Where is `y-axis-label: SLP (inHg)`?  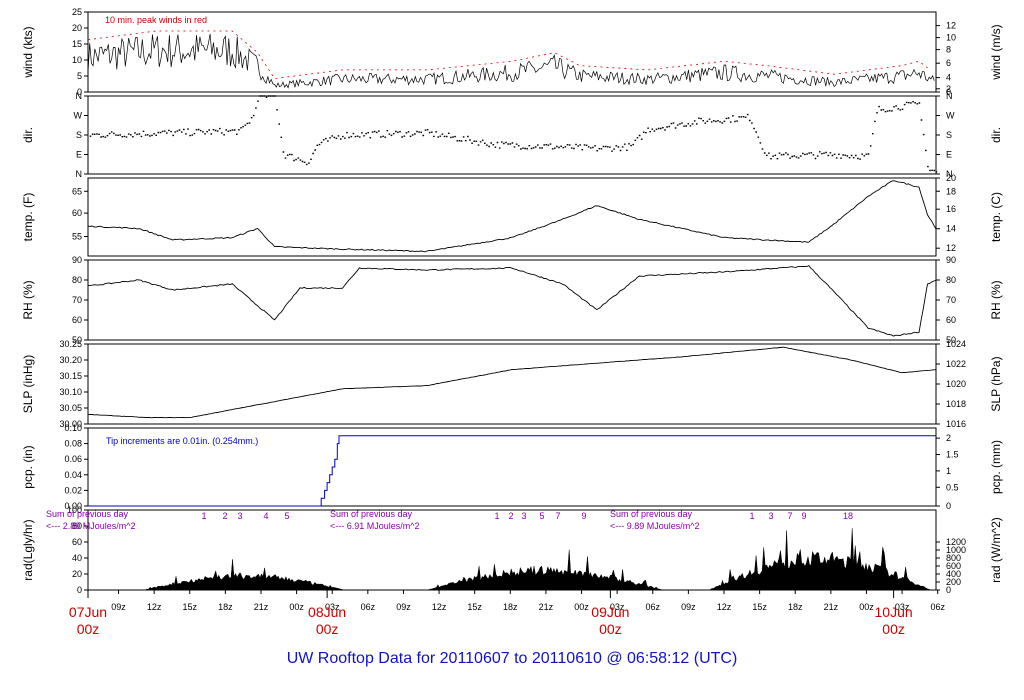 y-axis-label: SLP (inHg) is located at coordinates (28, 384).